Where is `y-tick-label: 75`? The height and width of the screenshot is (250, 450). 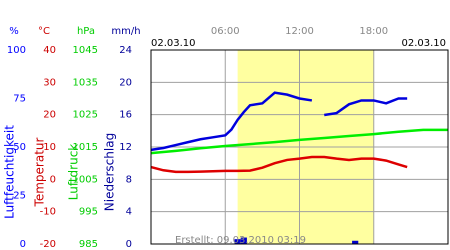
y-tick-label: 75 is located at coordinates (19, 99).